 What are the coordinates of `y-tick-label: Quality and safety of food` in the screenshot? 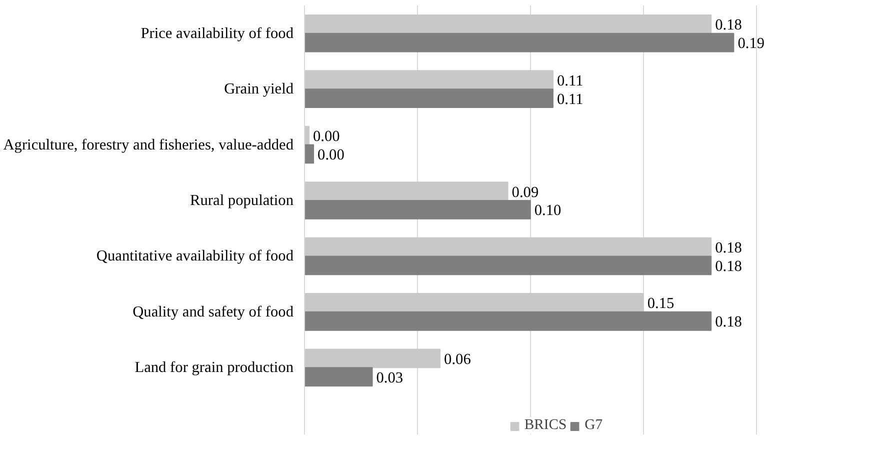 It's located at (213, 311).